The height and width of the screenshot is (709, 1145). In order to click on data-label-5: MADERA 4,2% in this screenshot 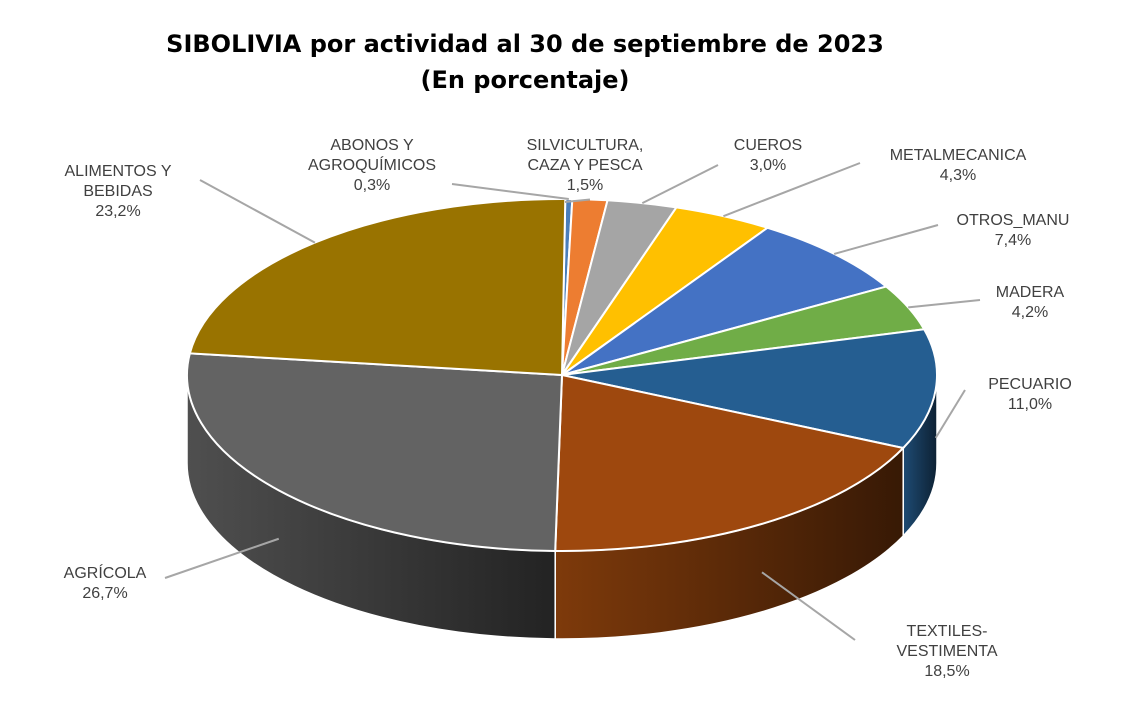, I will do `click(1030, 302)`.